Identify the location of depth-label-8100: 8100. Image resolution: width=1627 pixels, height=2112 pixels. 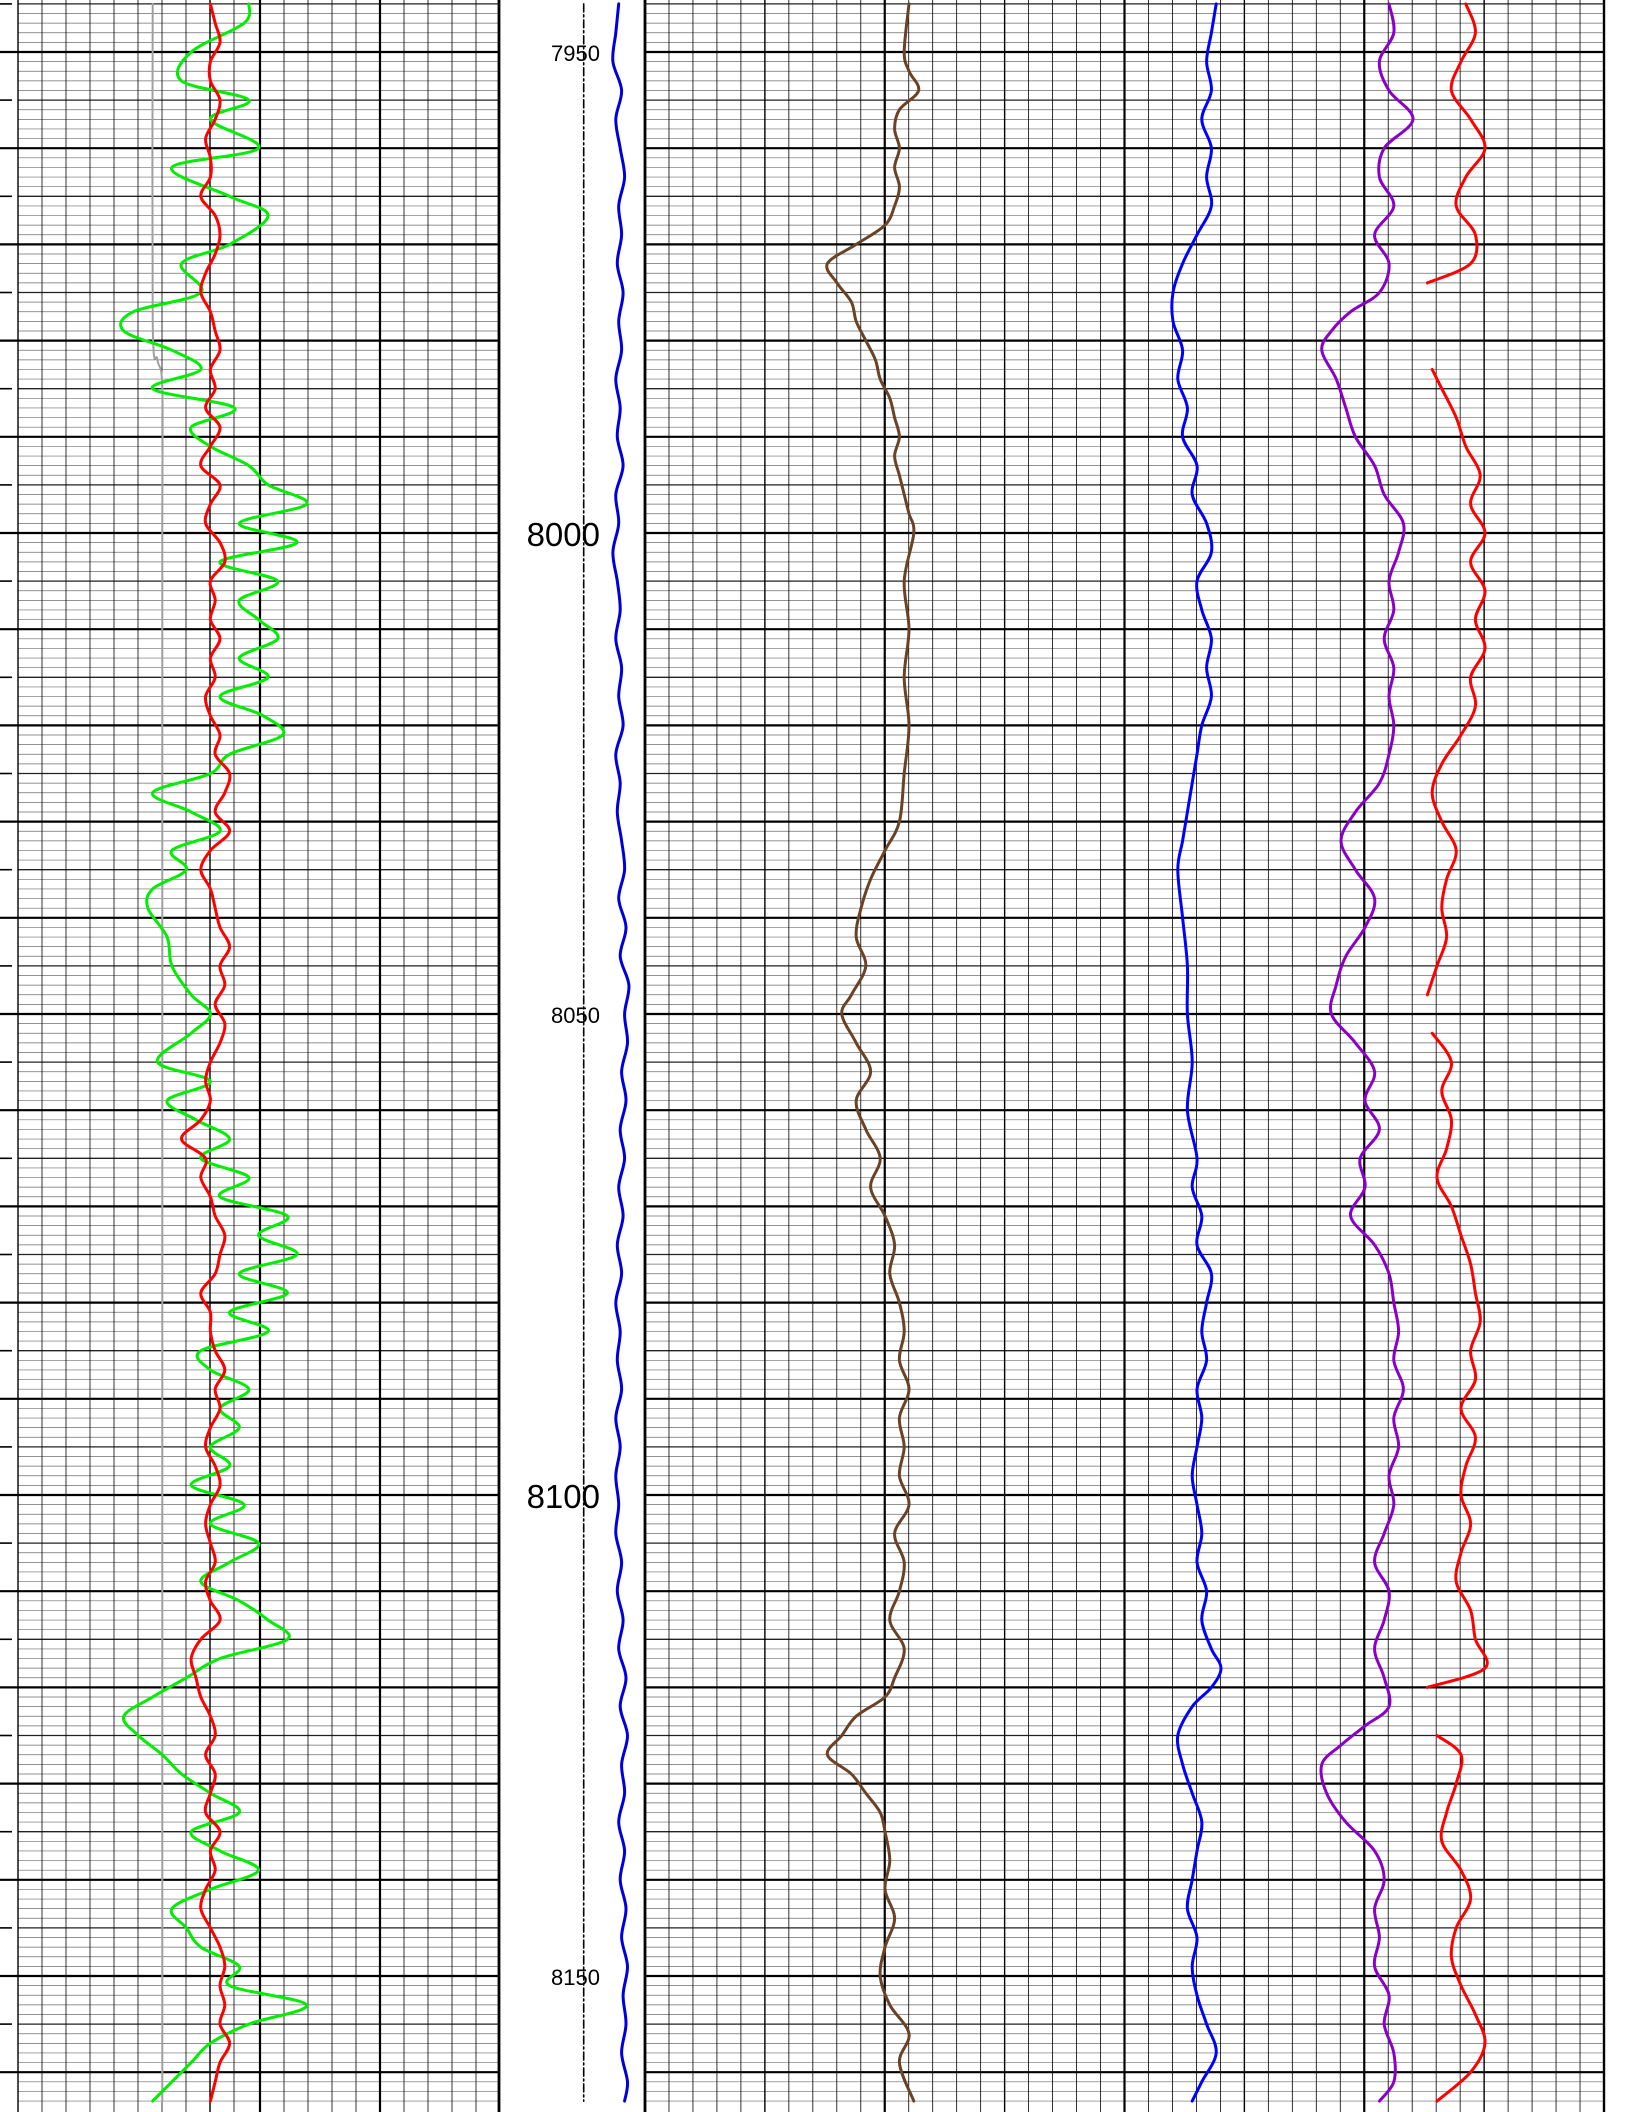
(563, 1496).